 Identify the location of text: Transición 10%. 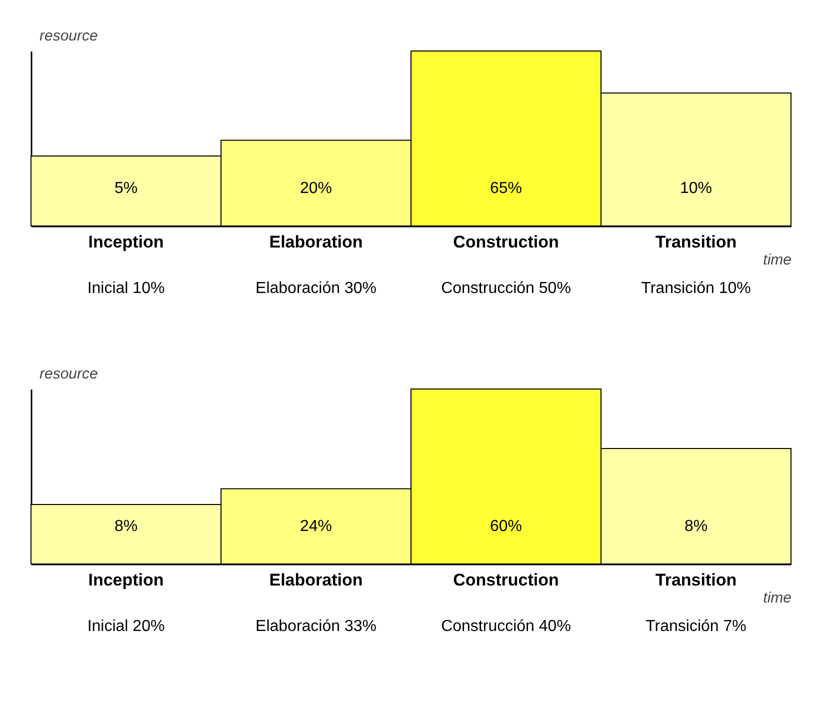
(696, 288).